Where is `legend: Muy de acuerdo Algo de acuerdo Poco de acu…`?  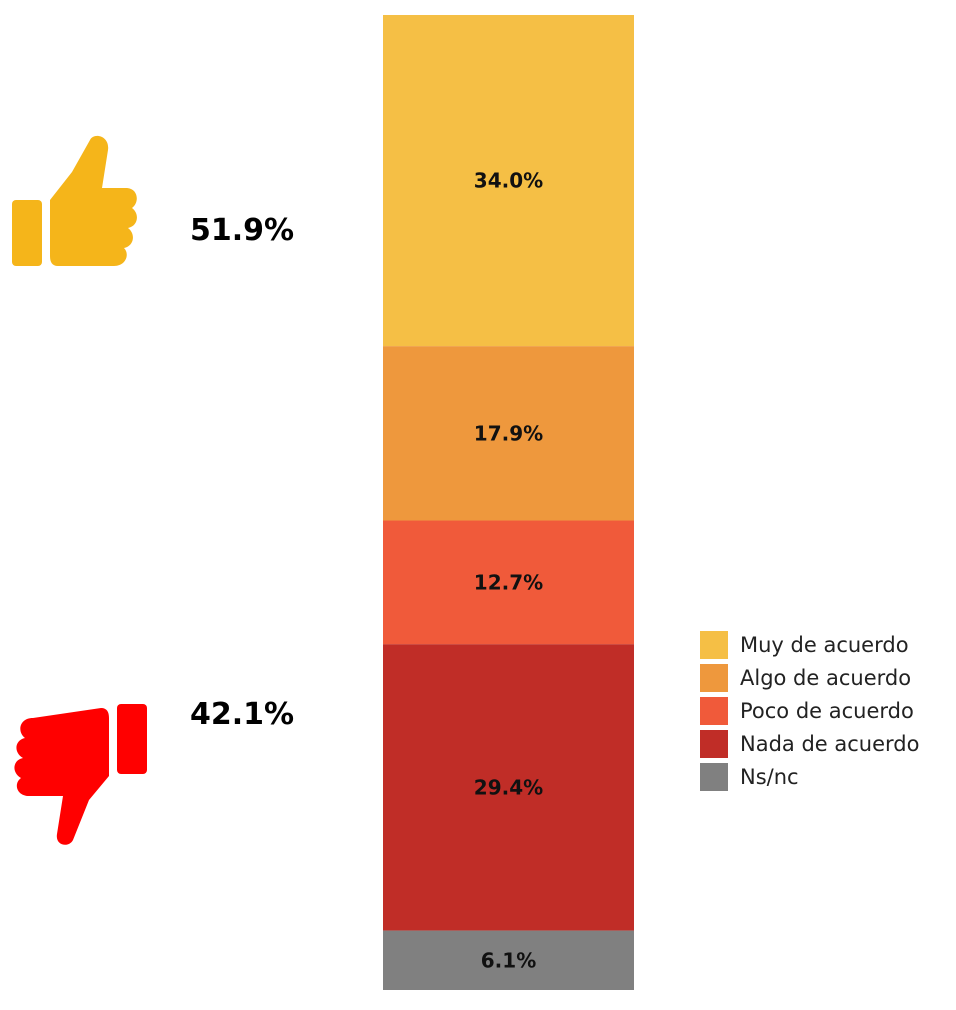
legend: Muy de acuerdo Algo de acuerdo Poco de acu… is located at coordinates (809, 710).